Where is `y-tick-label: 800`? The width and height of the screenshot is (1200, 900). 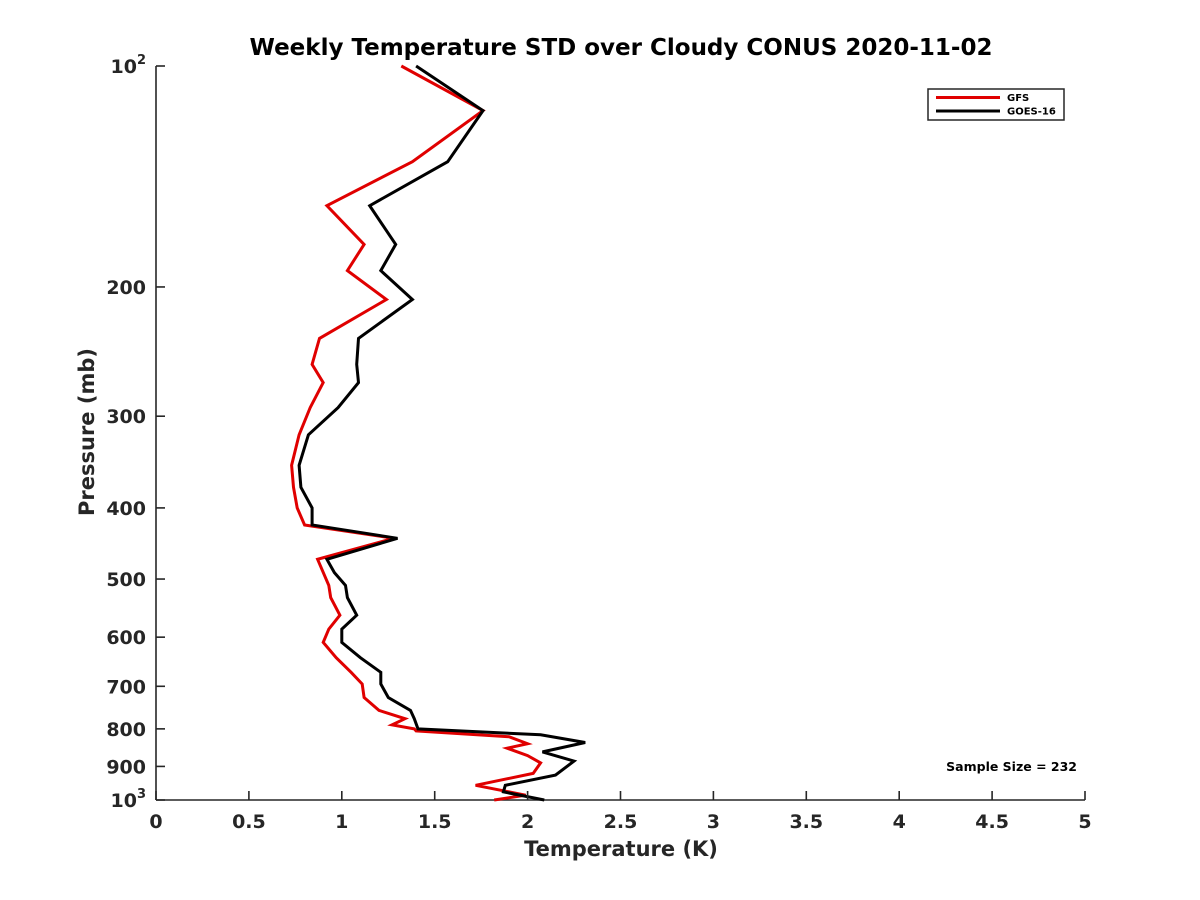 y-tick-label: 800 is located at coordinates (126, 730).